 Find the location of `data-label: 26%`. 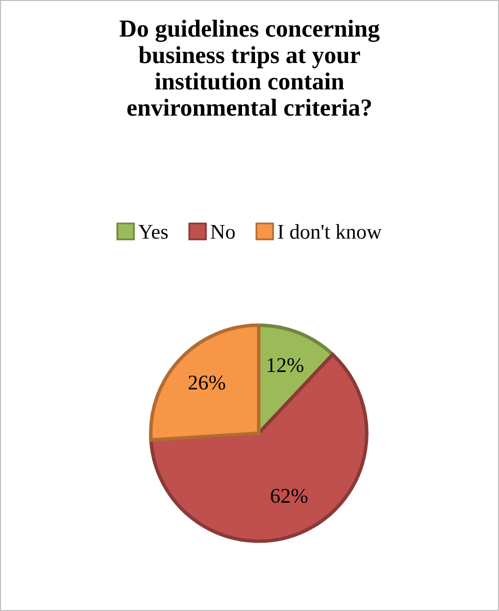

data-label: 26% is located at coordinates (207, 383).